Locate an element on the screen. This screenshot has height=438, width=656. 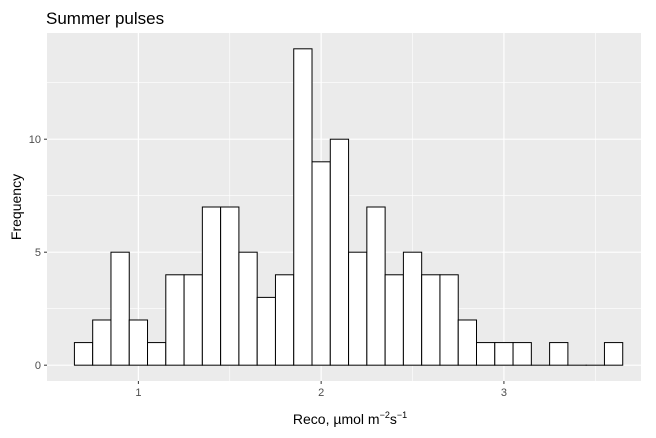
y-axis-title: Frequency is located at coordinates (16, 207).